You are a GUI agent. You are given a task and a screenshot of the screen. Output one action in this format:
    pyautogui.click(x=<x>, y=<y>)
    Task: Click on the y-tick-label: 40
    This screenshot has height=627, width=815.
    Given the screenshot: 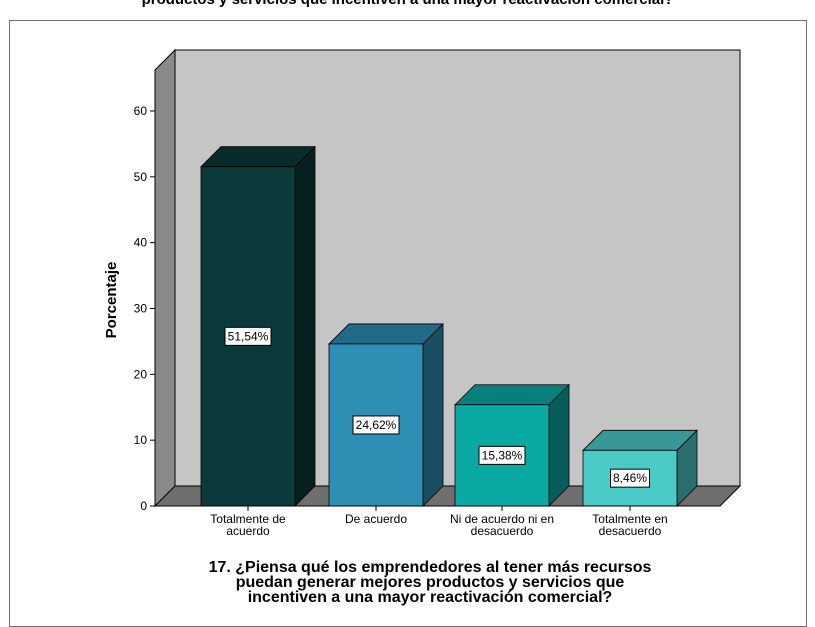 What is the action you would take?
    pyautogui.click(x=141, y=243)
    